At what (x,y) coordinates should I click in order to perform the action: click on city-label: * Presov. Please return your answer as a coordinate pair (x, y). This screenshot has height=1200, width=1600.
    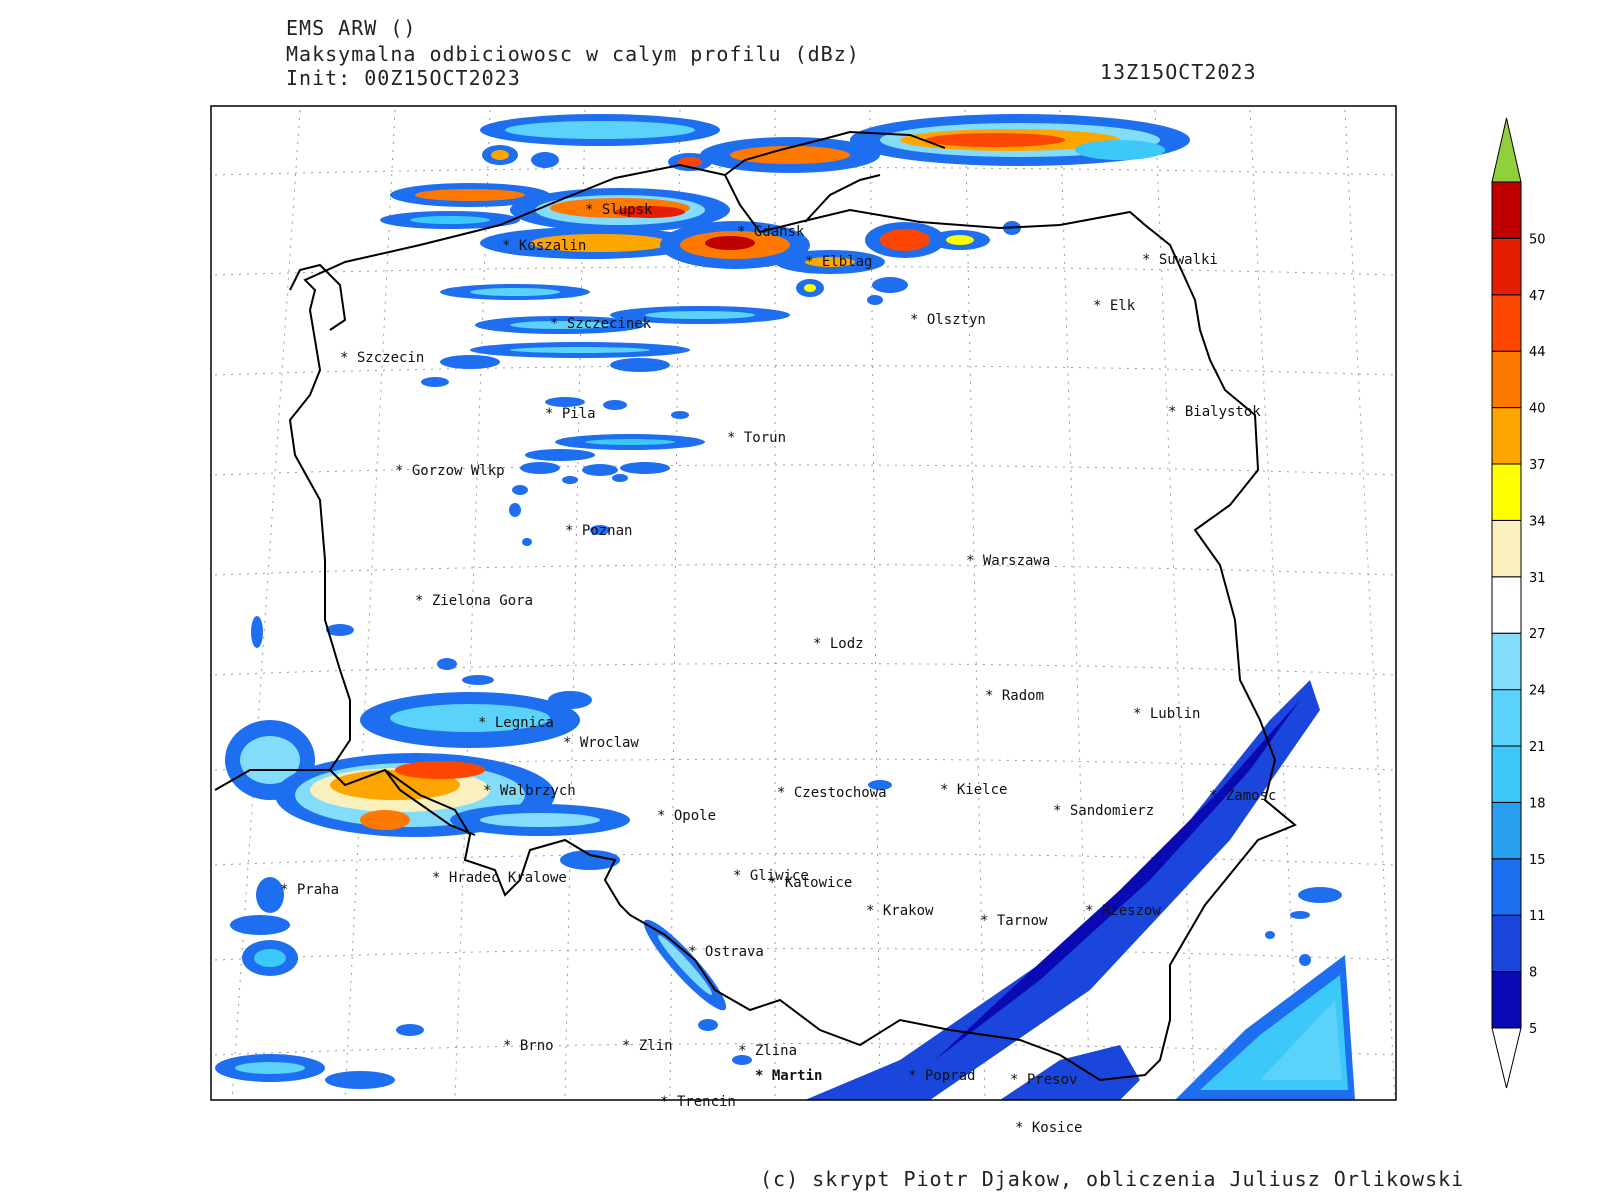
    Looking at the image, I should click on (1043, 1080).